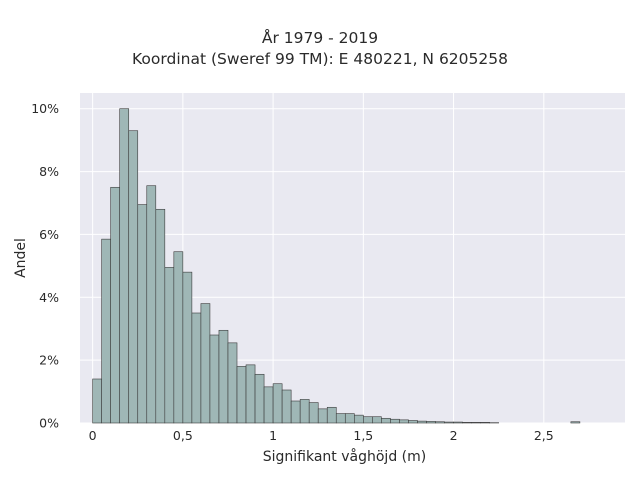 The image size is (640, 480). What do you see at coordinates (21, 258) in the screenshot?
I see `y-axis-label: Andel` at bounding box center [21, 258].